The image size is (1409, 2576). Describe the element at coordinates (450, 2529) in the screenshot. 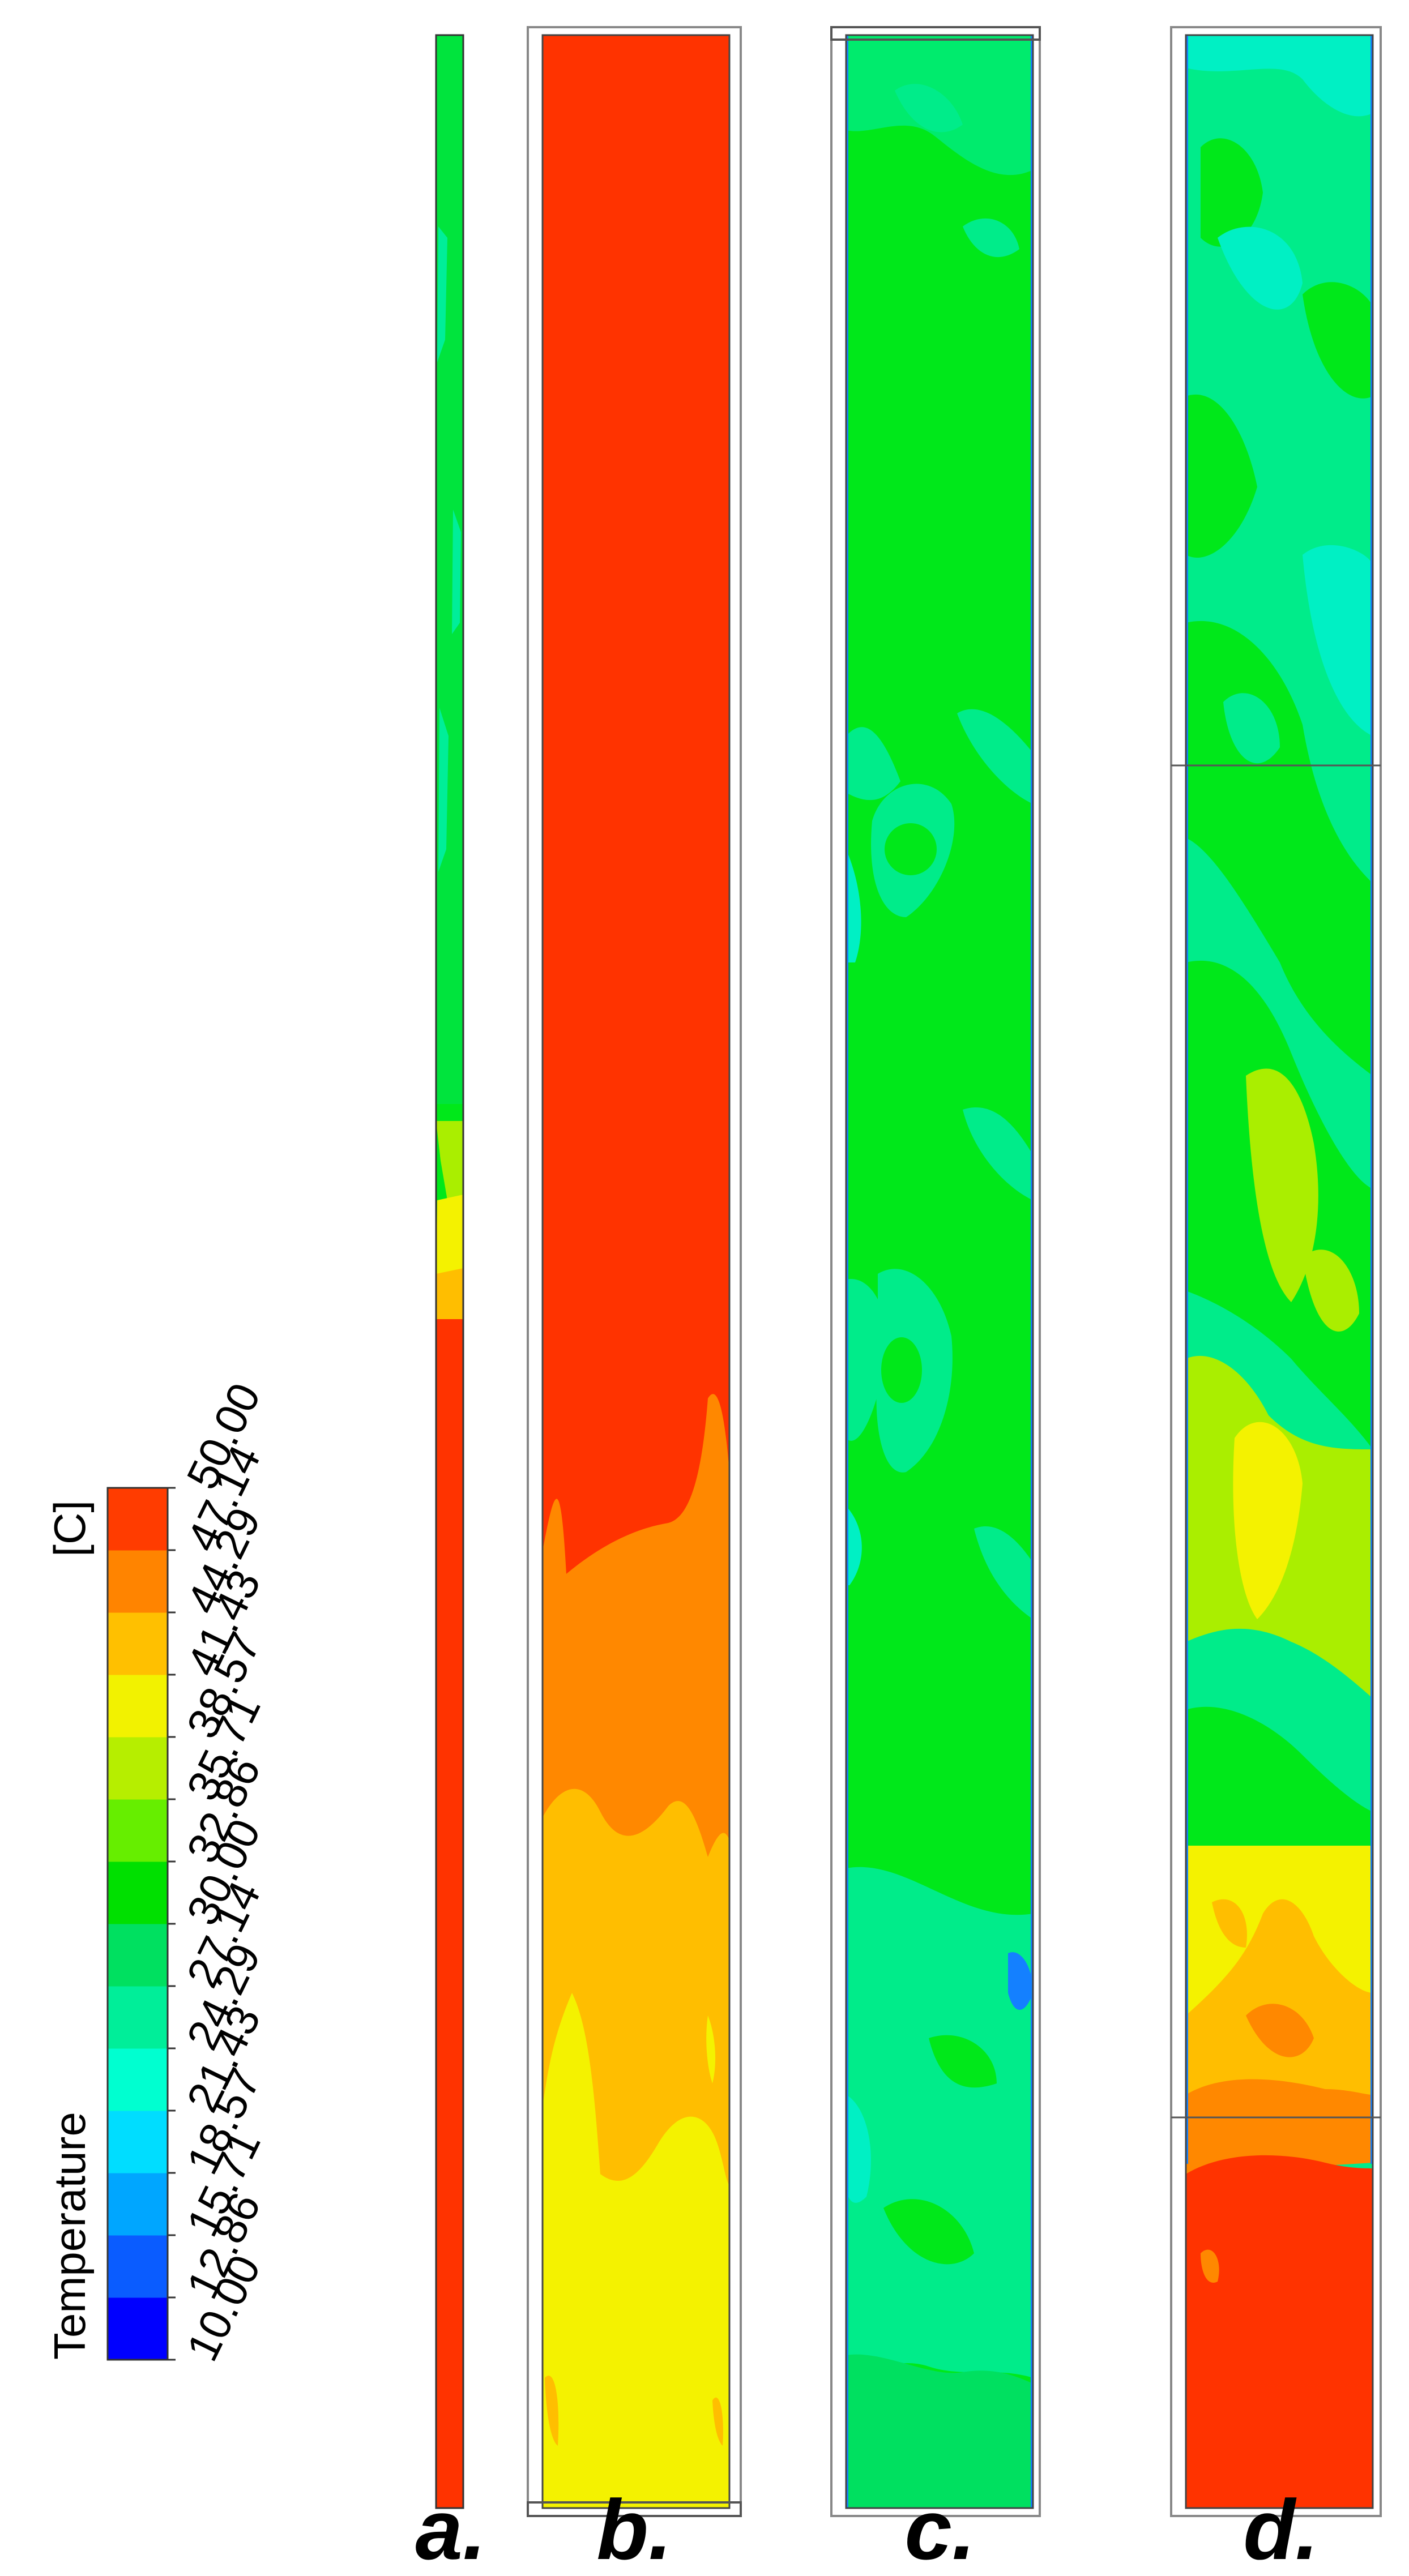

I see `panel-label-a: a.` at that location.